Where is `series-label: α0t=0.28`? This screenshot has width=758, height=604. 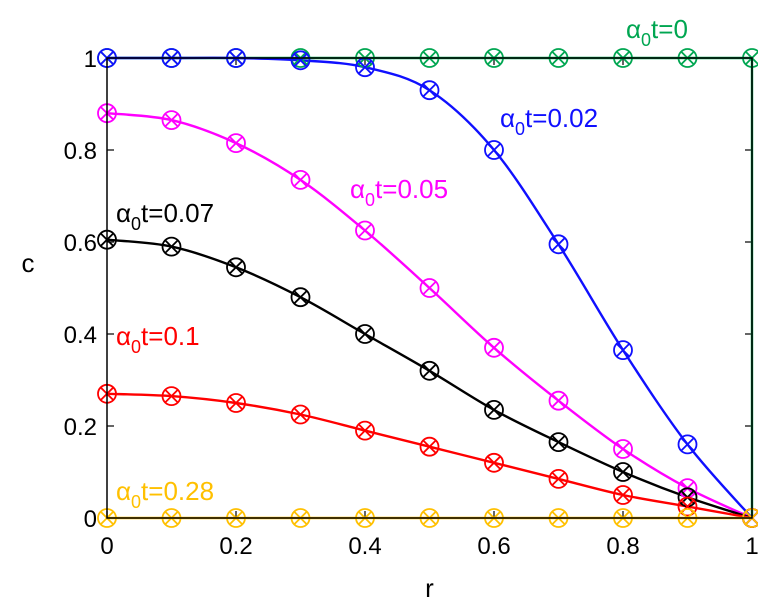 series-label: α0t=0.28 is located at coordinates (165, 494).